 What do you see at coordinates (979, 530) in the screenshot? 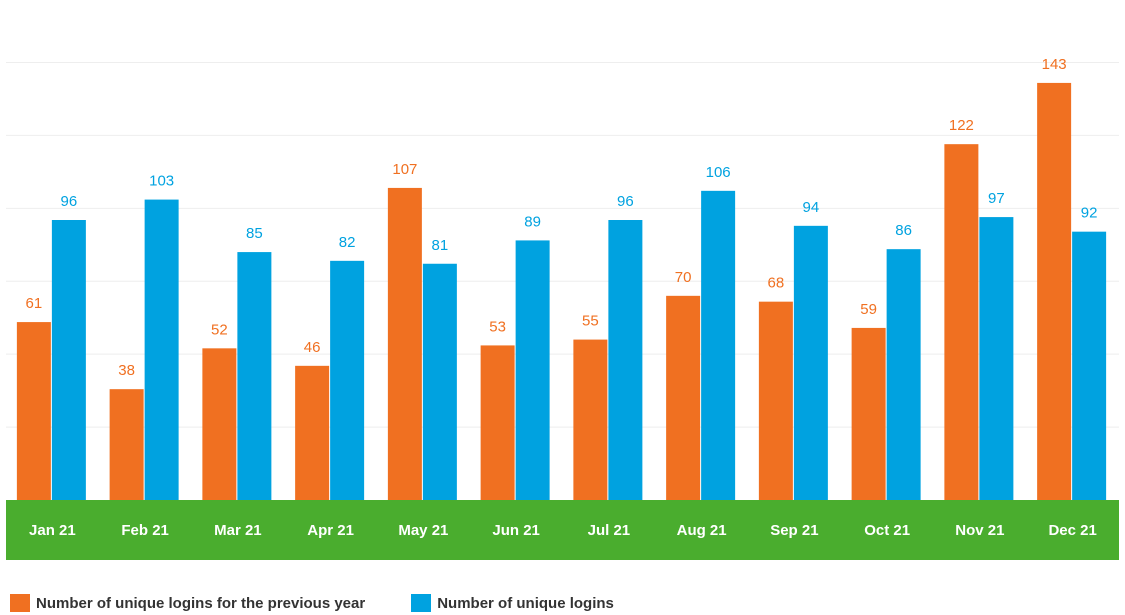
I see `x-tick-label: Nov 21` at bounding box center [979, 530].